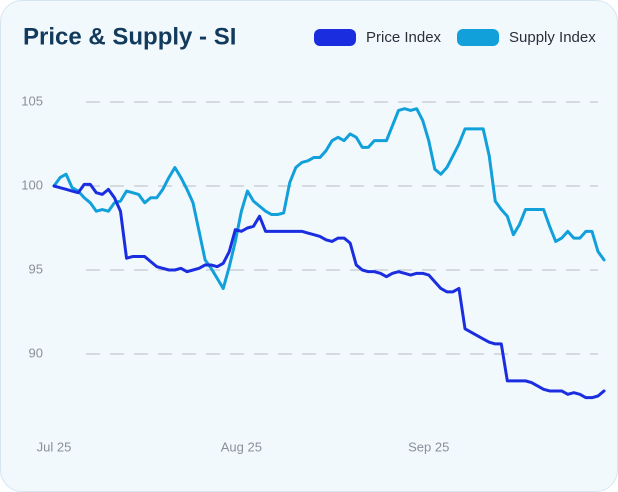 This screenshot has height=492, width=618. Describe the element at coordinates (404, 37) in the screenshot. I see `legend-label: Price Index` at that location.